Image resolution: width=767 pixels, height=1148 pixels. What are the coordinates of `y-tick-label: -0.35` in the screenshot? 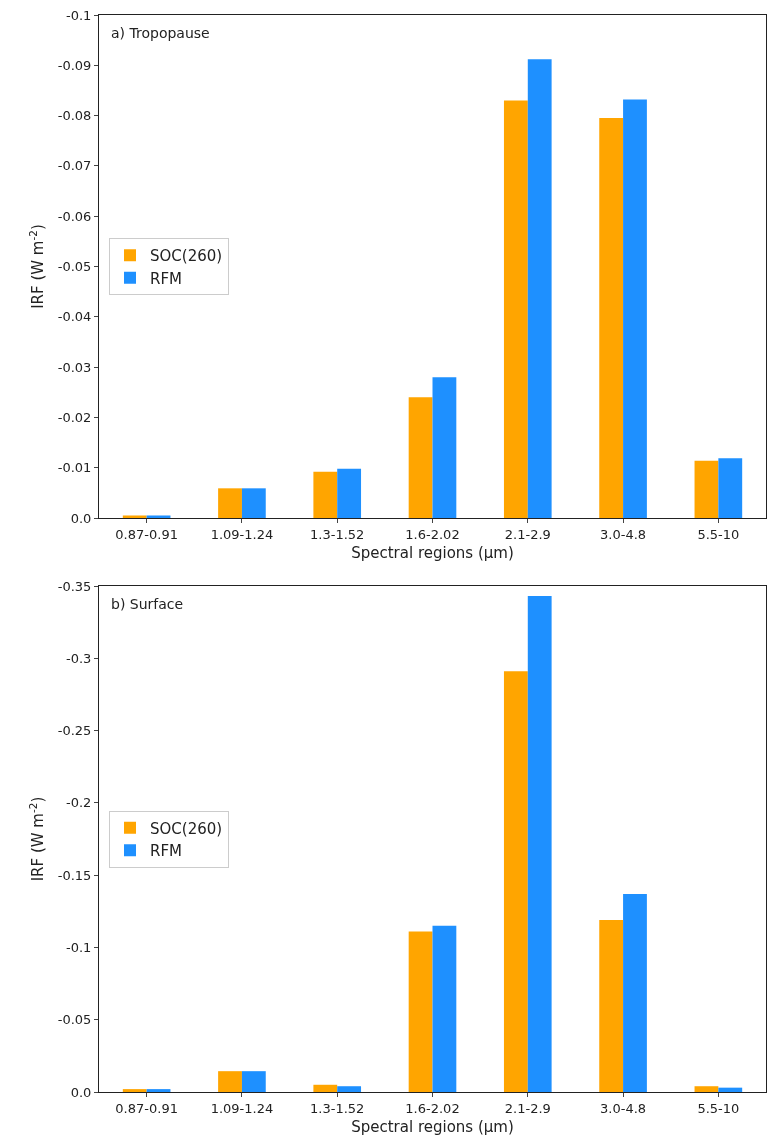 It's located at (74, 586).